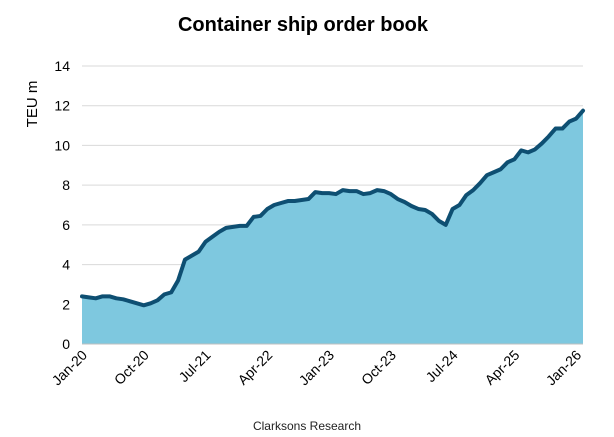  I want to click on x-tick-label: Apr-22, so click(254, 367).